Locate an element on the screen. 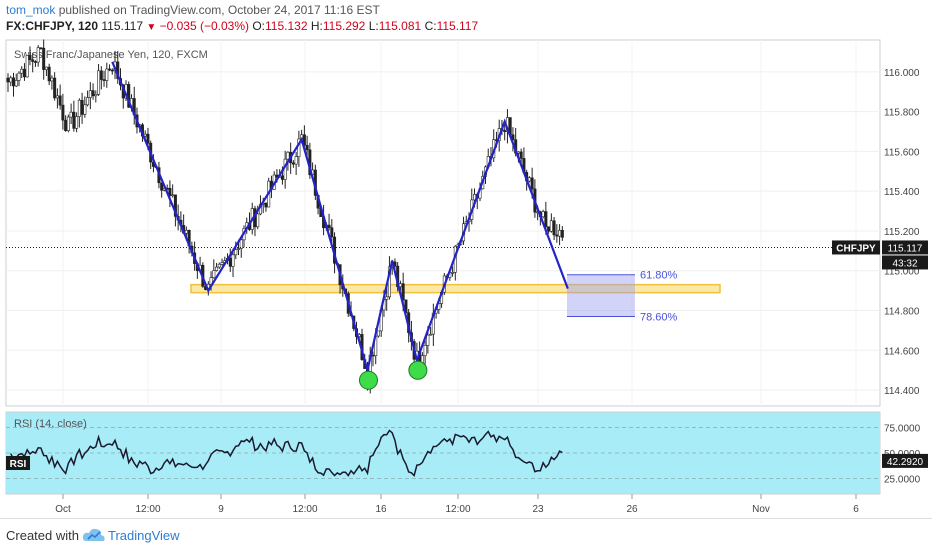 This screenshot has height=551, width=932. price-tick-label: 115.000 is located at coordinates (902, 272).